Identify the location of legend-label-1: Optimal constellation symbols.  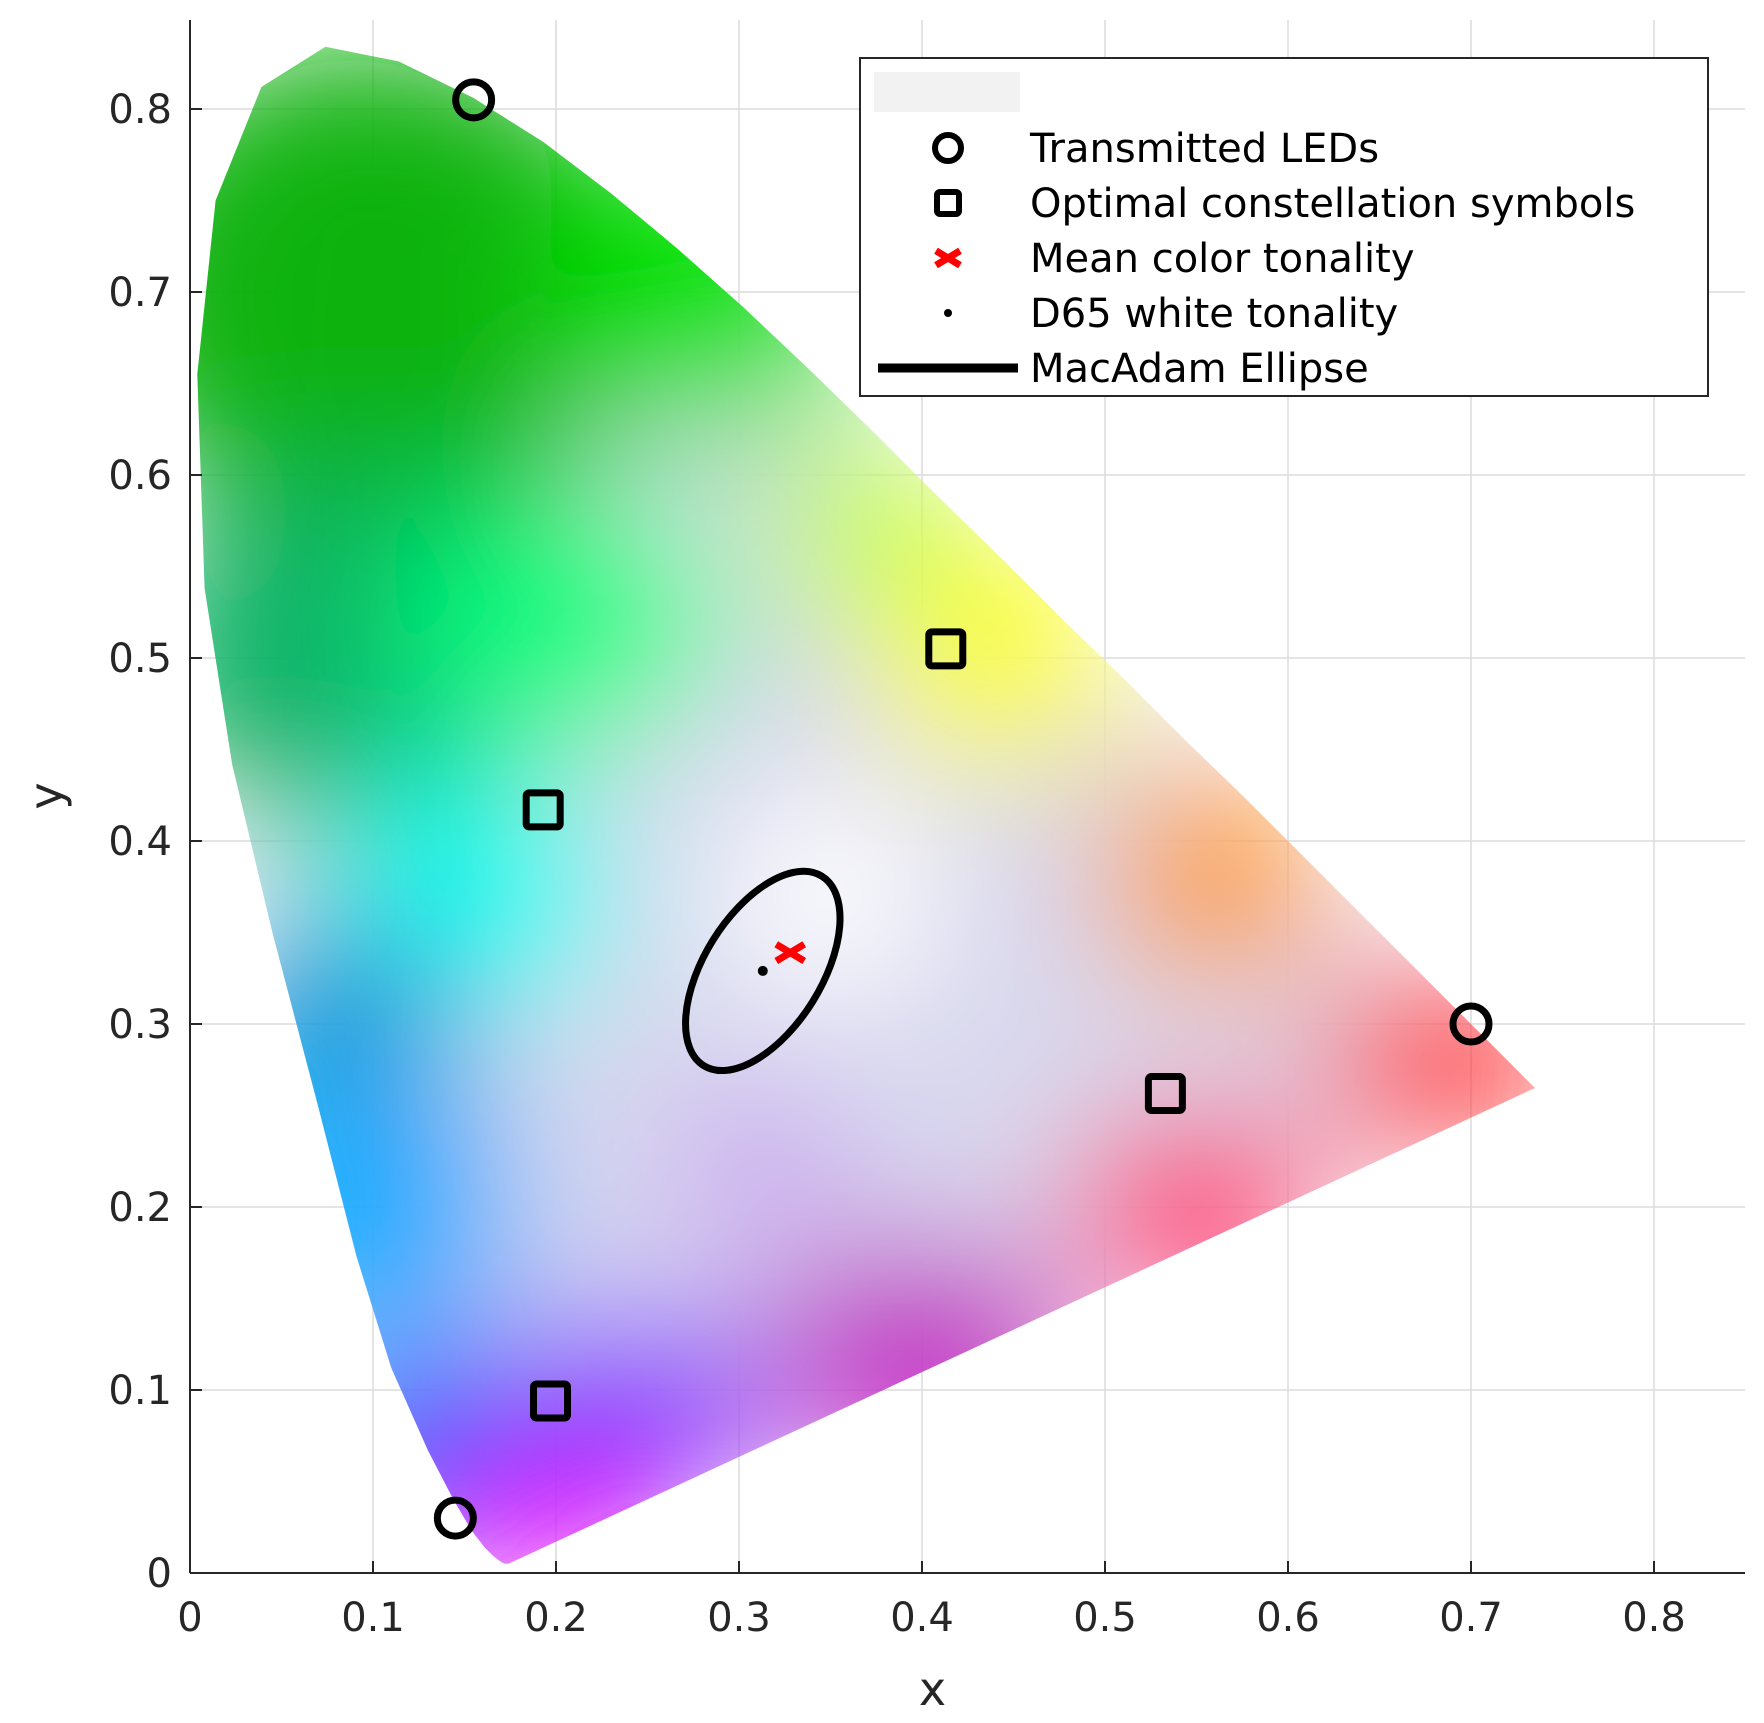
(1332, 204).